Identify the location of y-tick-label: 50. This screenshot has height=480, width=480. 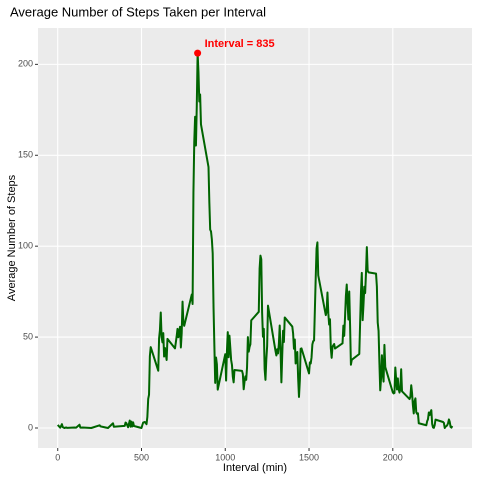
(28, 336).